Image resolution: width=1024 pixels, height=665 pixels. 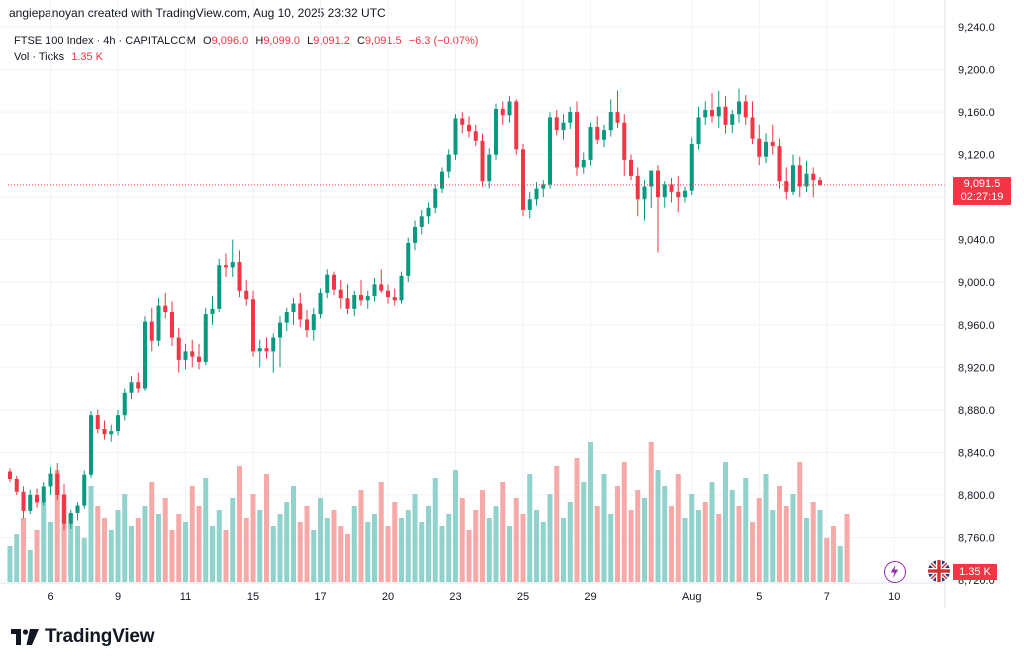 I want to click on low-value: 9,091.2, so click(x=331, y=41).